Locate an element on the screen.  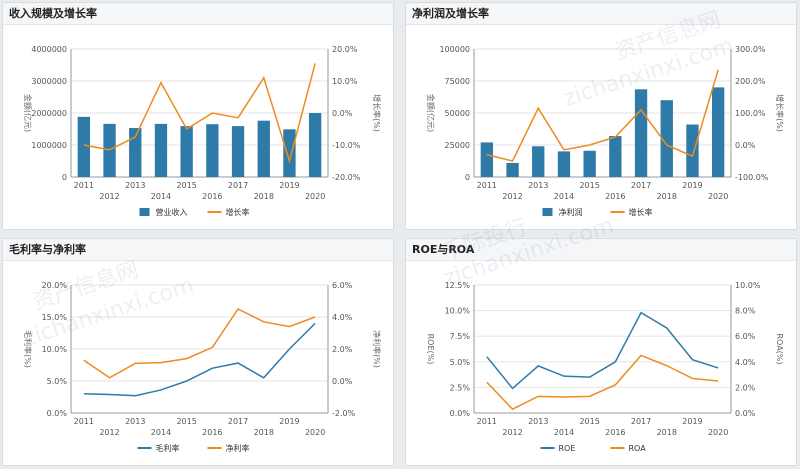
right-tick-label: 300.0% is located at coordinates (750, 49).